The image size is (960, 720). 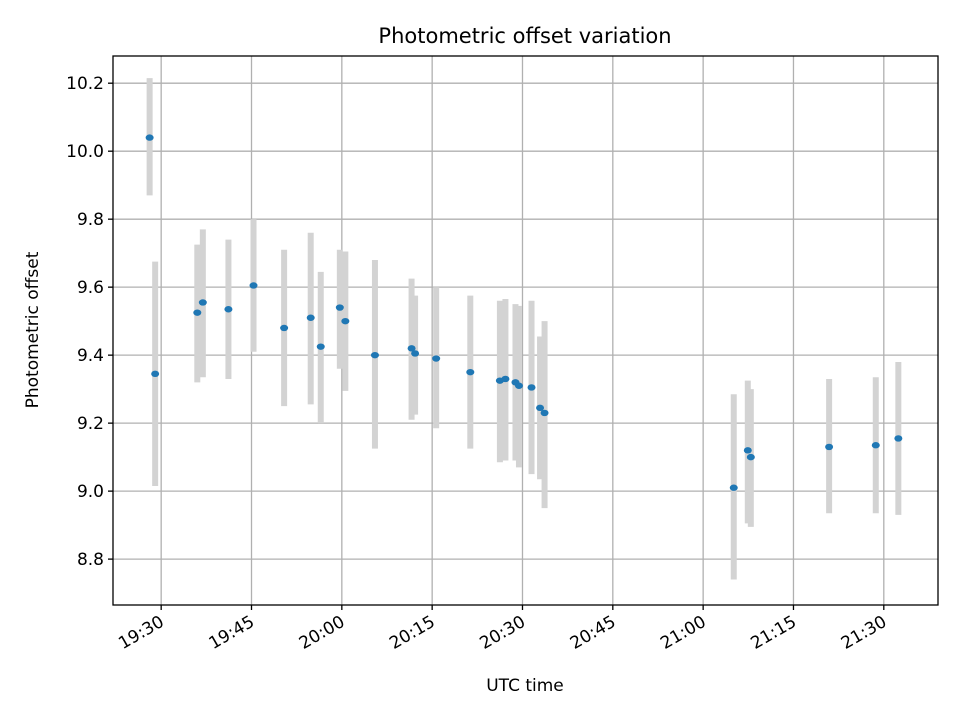 I want to click on x-axis-label: UTC time, so click(x=525, y=686).